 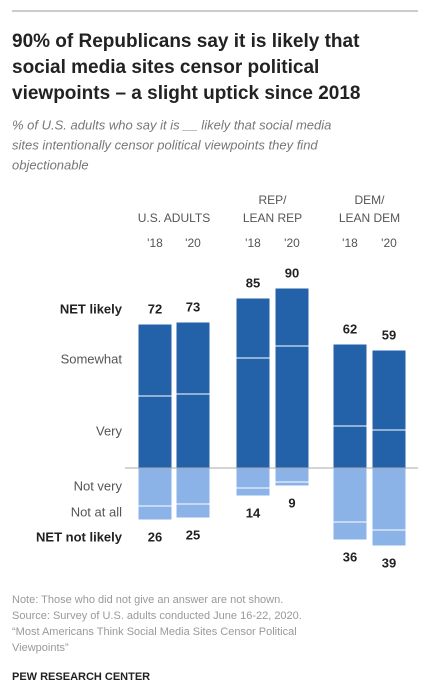 I want to click on data-label: 9, so click(x=291, y=502).